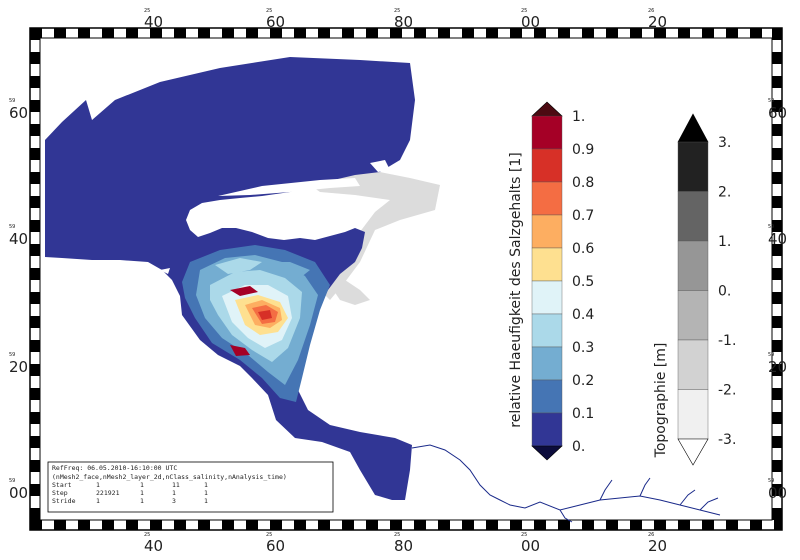 This screenshot has height=560, width=800. Describe the element at coordinates (18, 493) in the screenshot. I see `left-tick-major: 00` at that location.